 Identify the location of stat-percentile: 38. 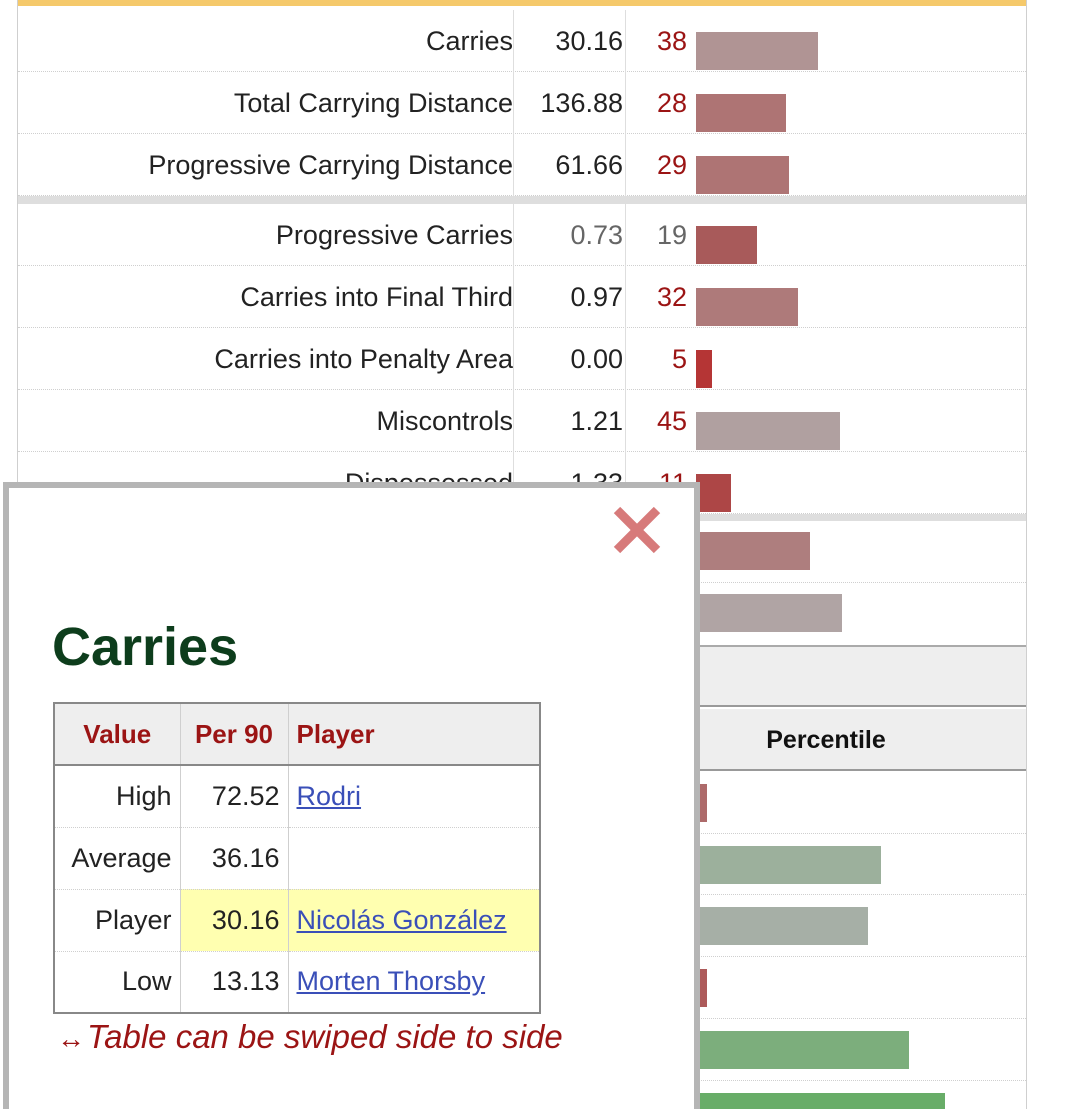
(656, 41).